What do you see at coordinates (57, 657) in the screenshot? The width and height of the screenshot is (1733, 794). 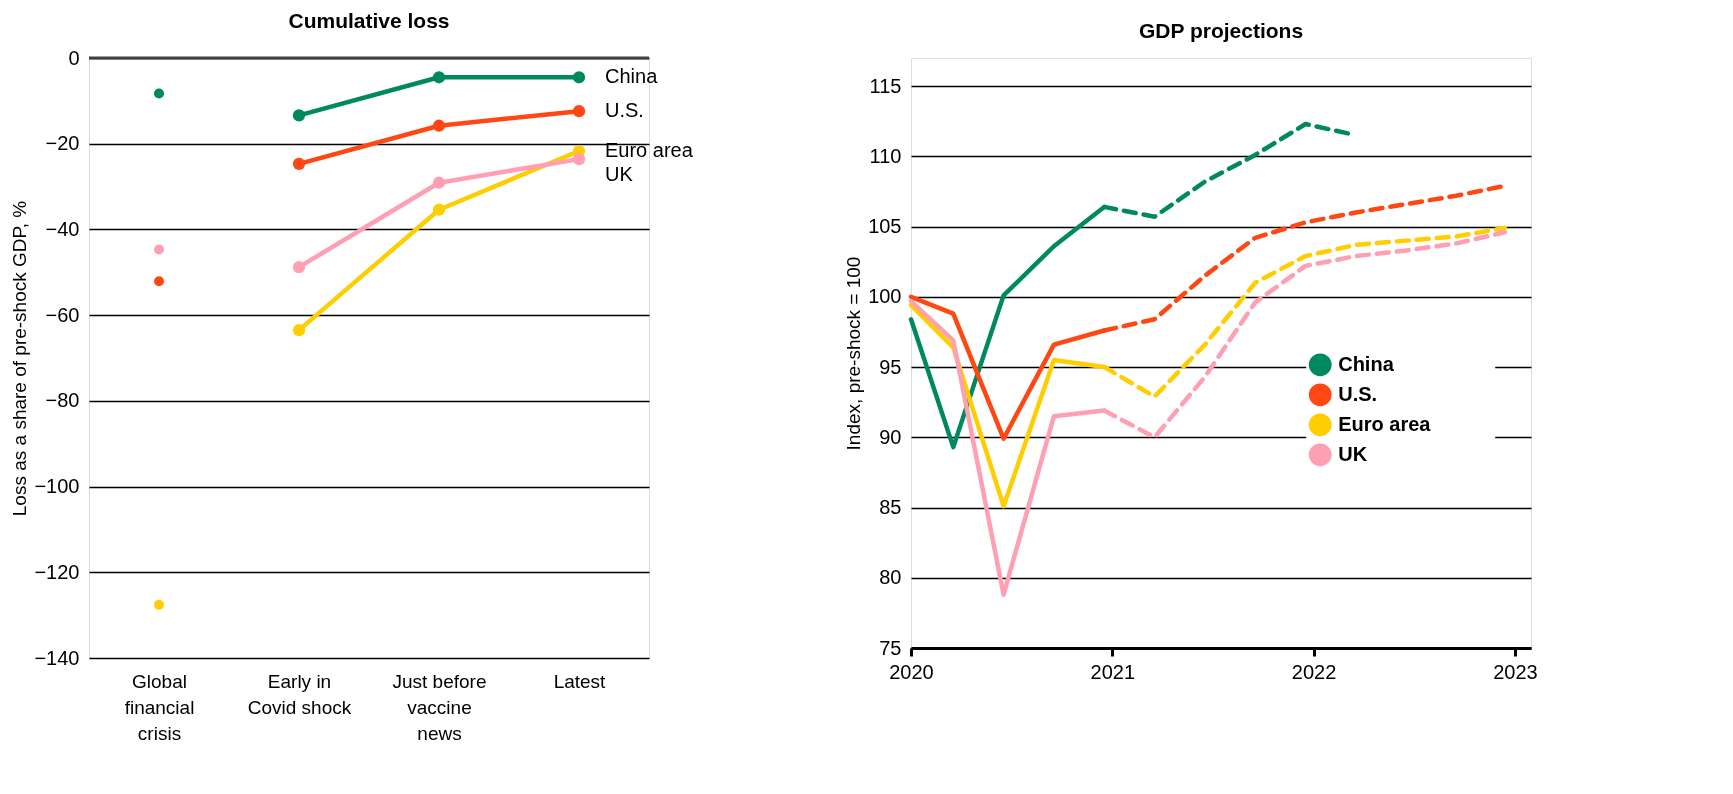 I see `y-tick-label: −140` at bounding box center [57, 657].